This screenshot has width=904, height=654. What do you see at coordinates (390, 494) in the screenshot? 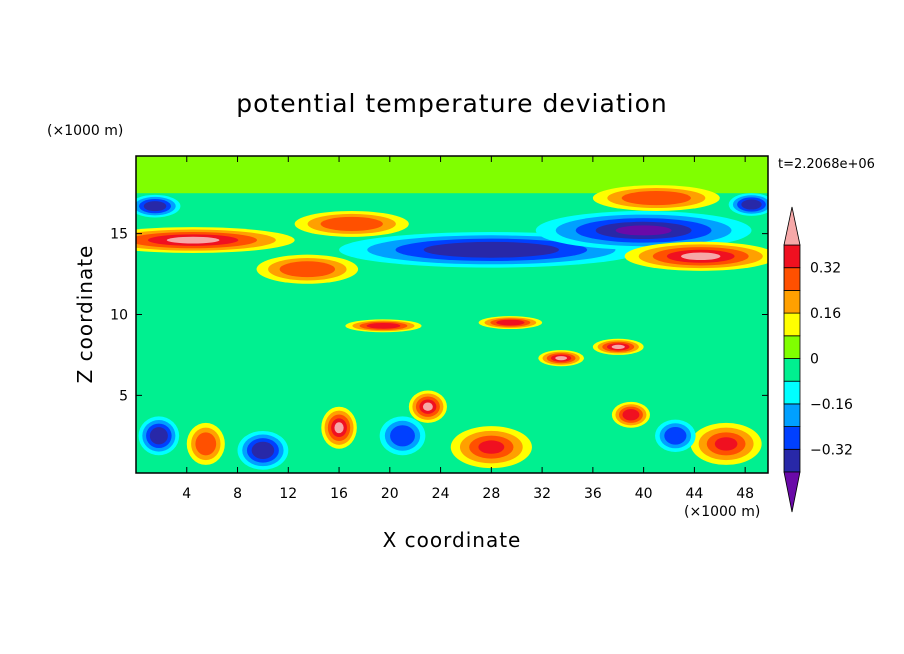
I see `x-tick-label: 20` at bounding box center [390, 494].